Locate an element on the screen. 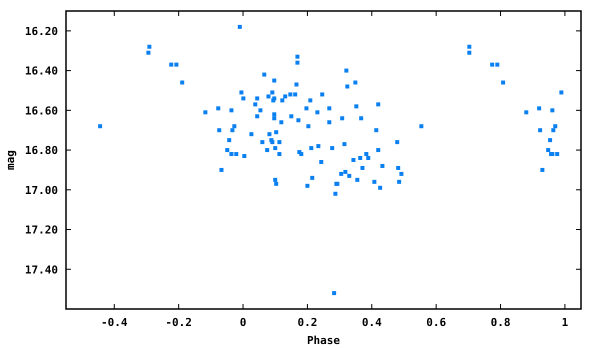  x-tick-label: 1 is located at coordinates (565, 322).